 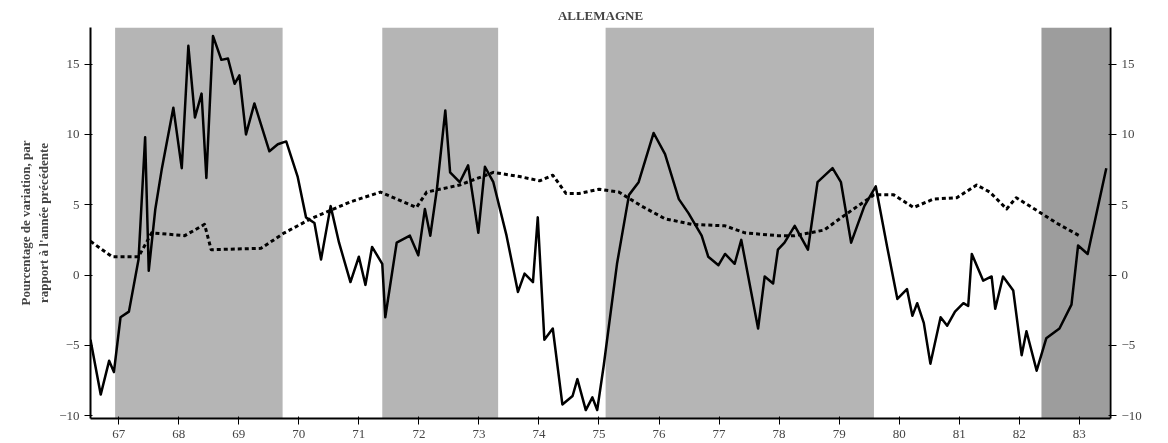 What do you see at coordinates (419, 433) in the screenshot?
I see `x-tick-label: 72` at bounding box center [419, 433].